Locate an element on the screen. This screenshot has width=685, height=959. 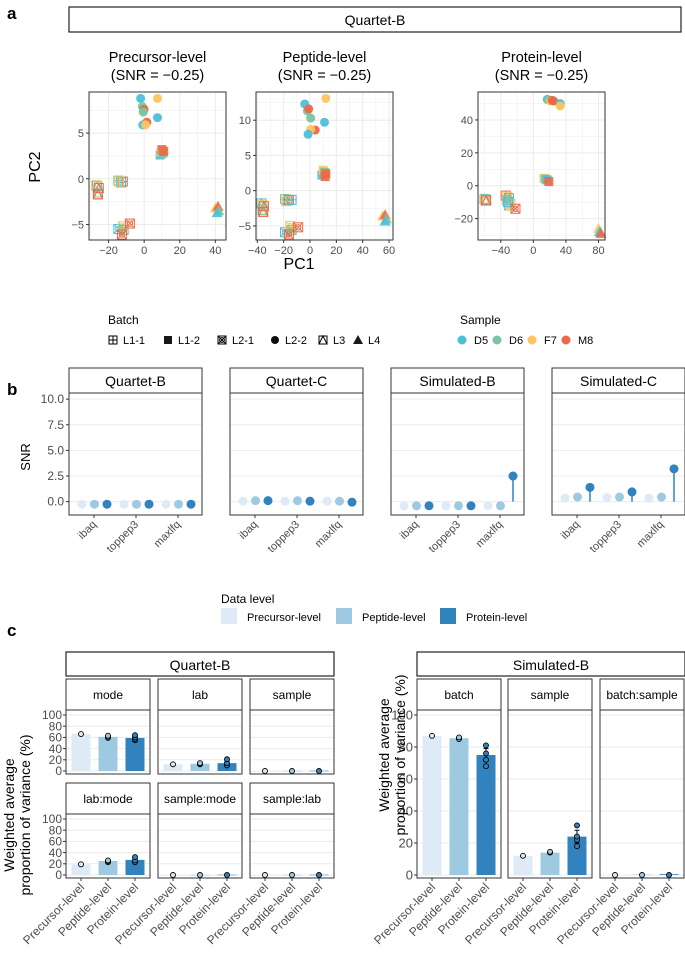
pca-panel-subtitle: (SNR = −0.25) is located at coordinates (542, 76).